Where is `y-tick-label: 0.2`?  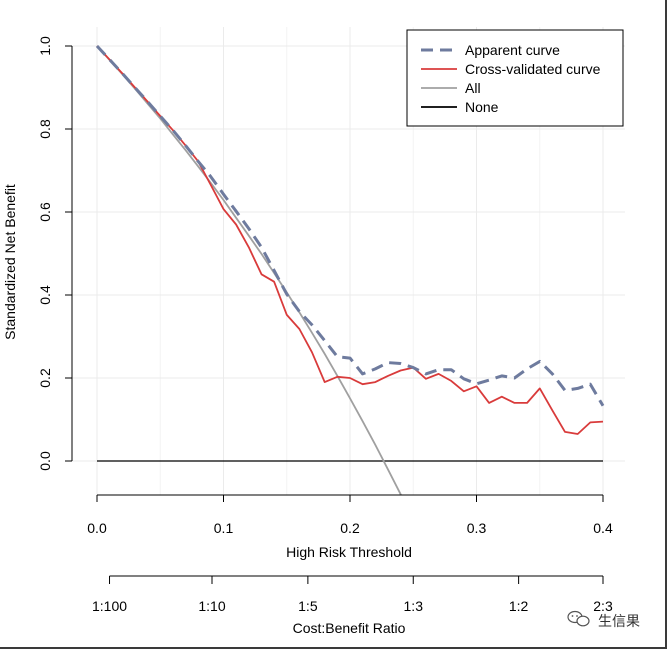
y-tick-label: 0.2 is located at coordinates (45, 378).